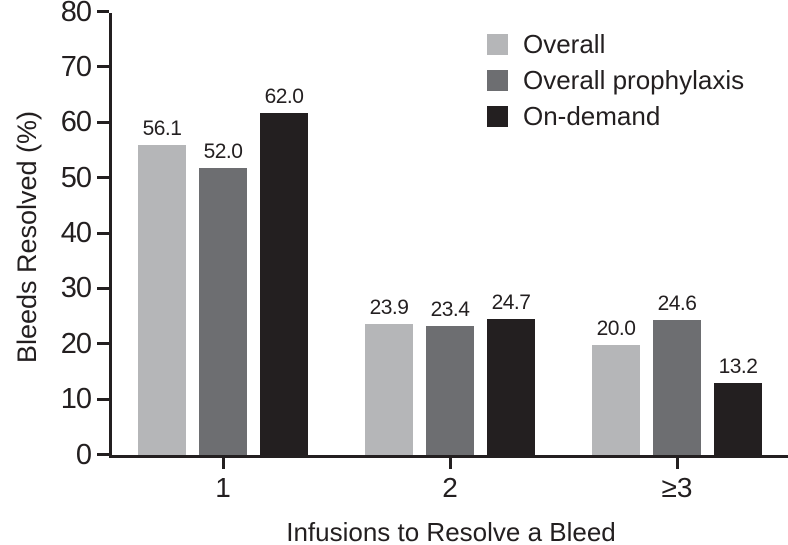 The height and width of the screenshot is (545, 788). Describe the element at coordinates (450, 309) in the screenshot. I see `bar-value-label: 23.4` at that location.